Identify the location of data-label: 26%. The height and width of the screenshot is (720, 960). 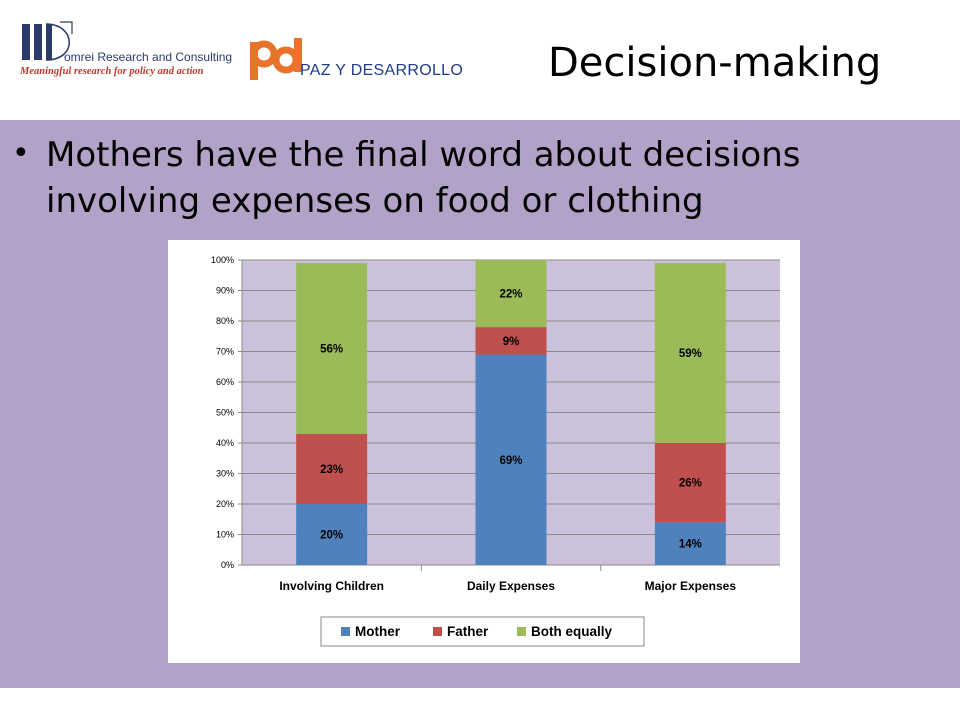
(690, 484).